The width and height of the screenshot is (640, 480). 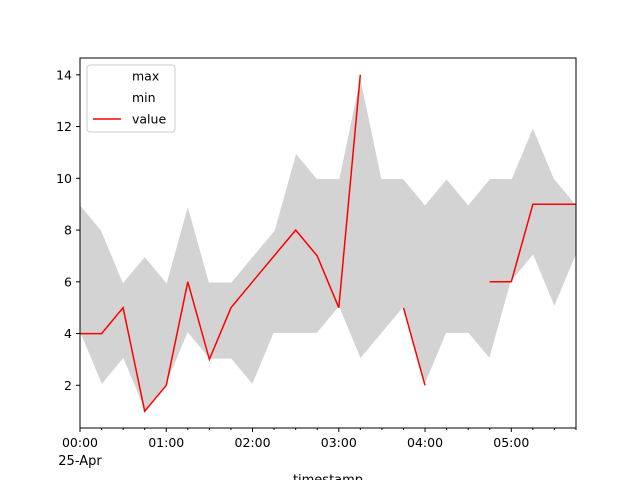 I want to click on x-tick-label: 03:00, so click(x=339, y=442).